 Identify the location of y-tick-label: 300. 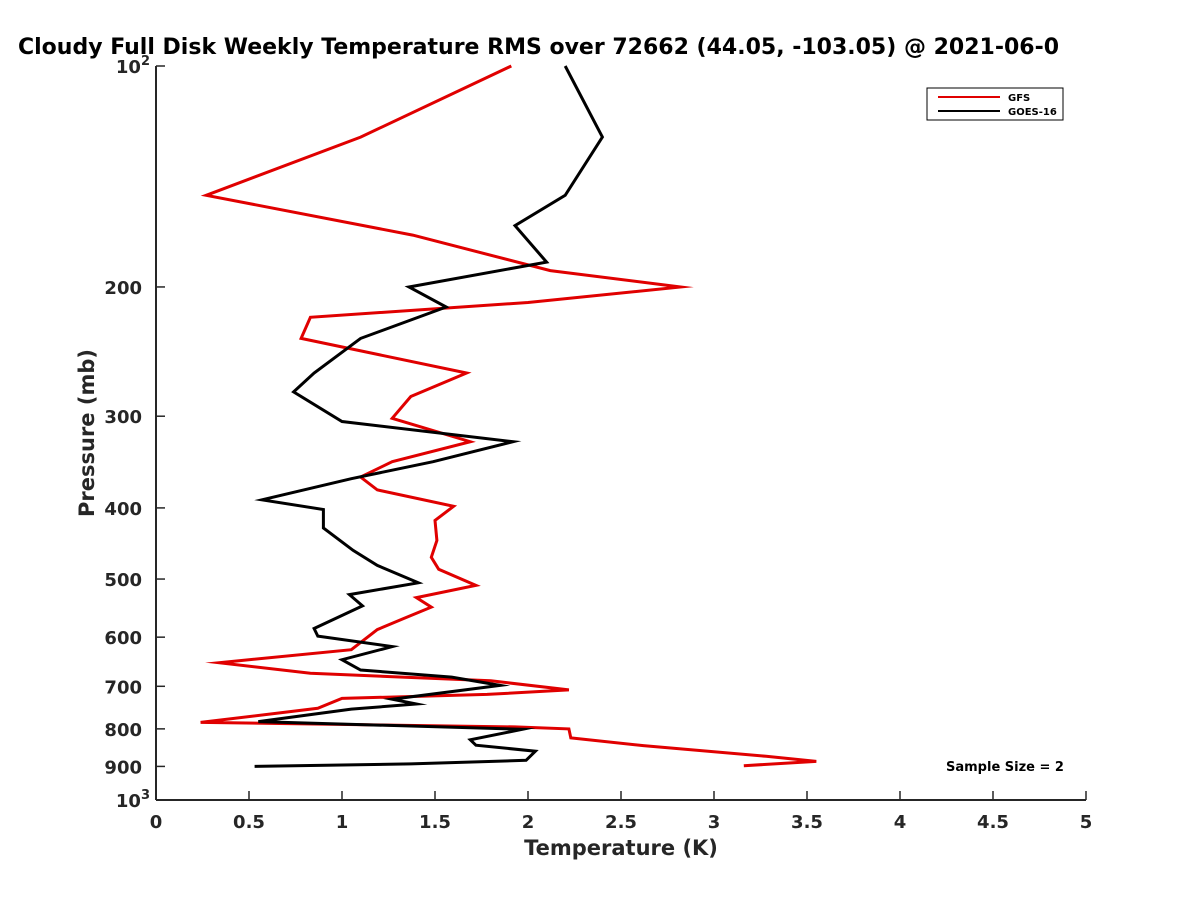
(123, 417).